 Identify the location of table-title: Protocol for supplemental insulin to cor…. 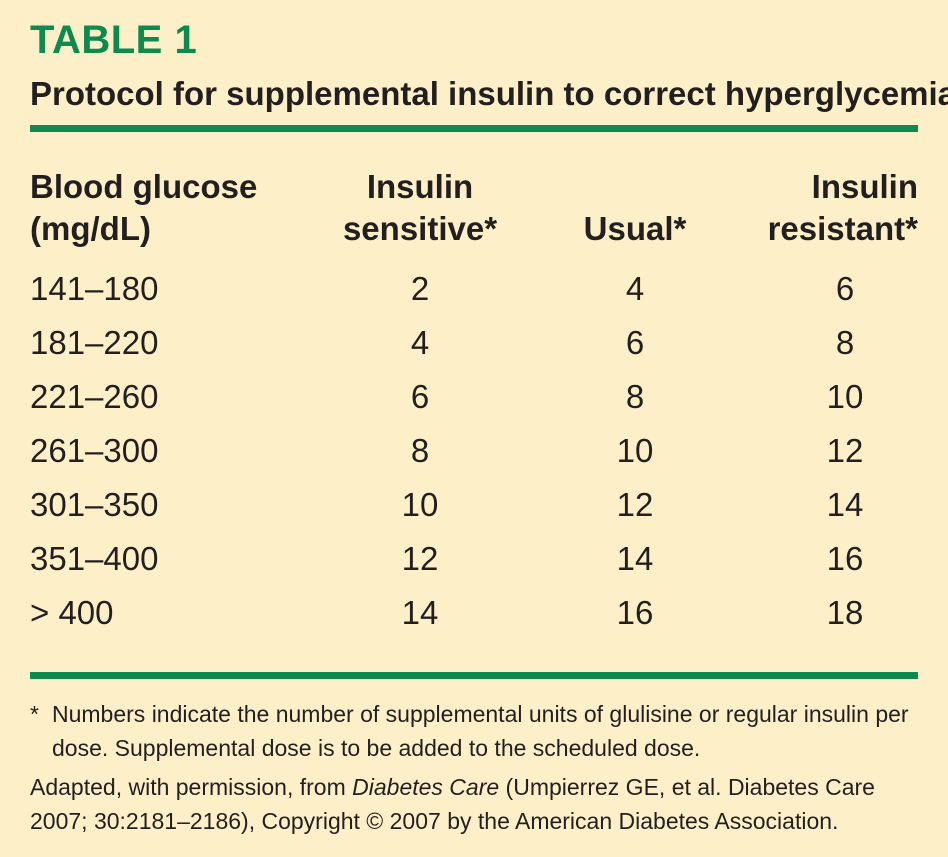
(489, 93).